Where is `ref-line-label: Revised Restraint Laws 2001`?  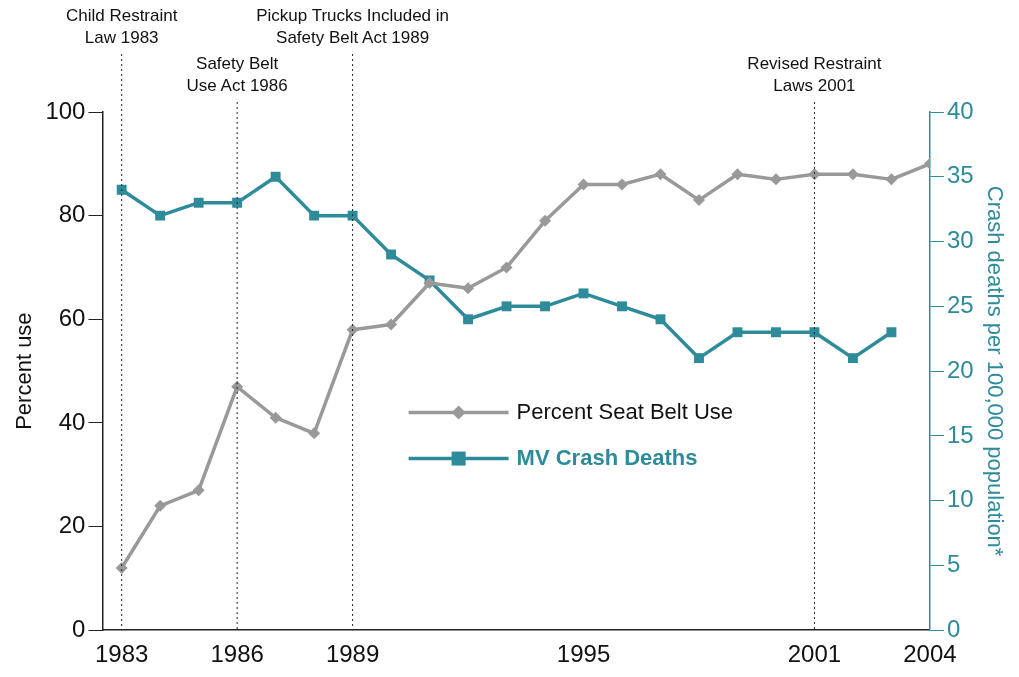
ref-line-label: Revised Restraint Laws 2001 is located at coordinates (814, 75).